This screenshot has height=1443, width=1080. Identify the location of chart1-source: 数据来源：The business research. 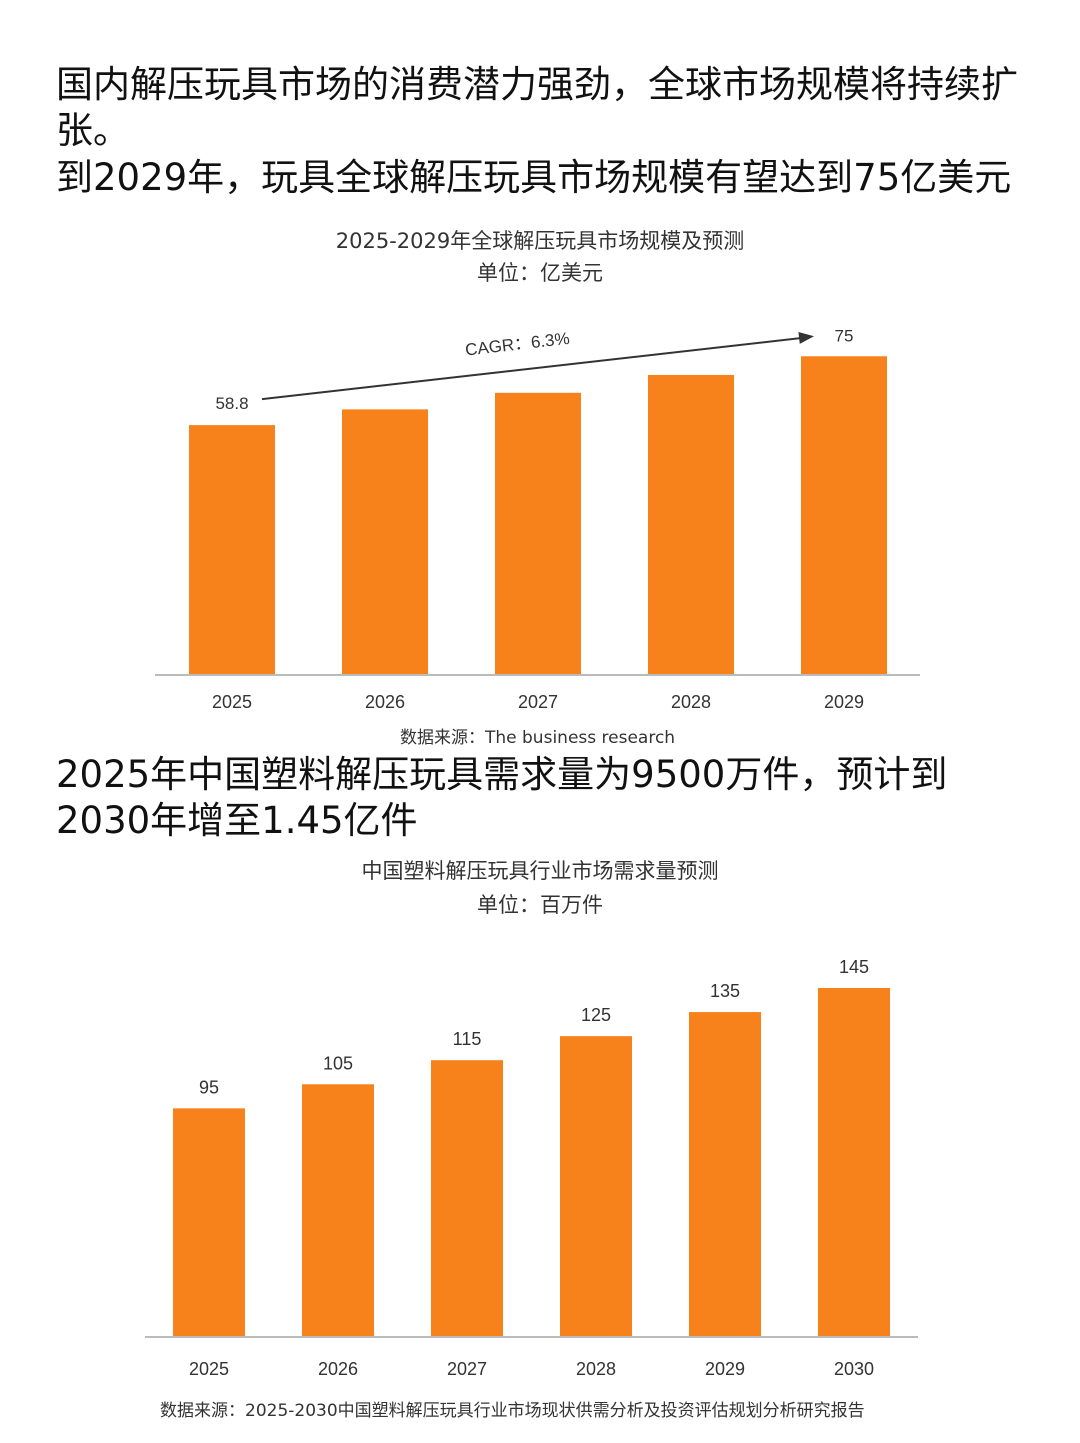
(538, 738).